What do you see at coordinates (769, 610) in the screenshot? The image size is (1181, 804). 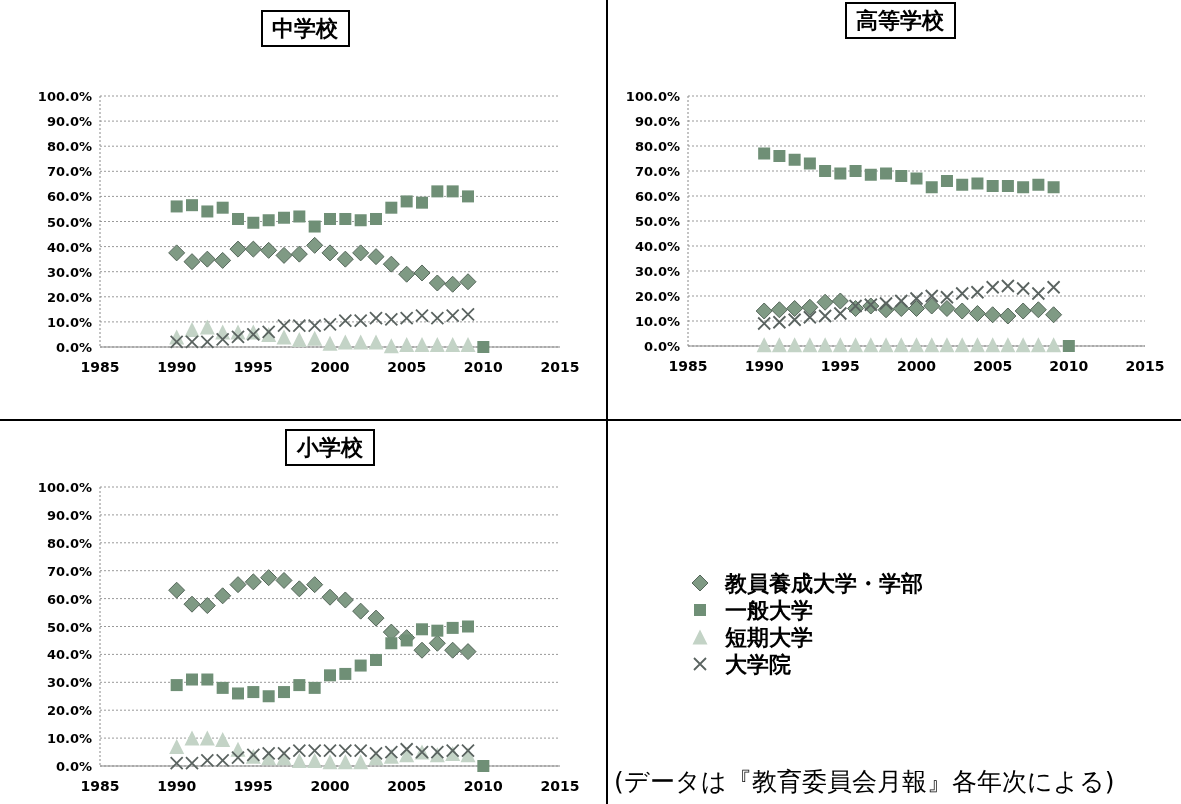 I see `legend-label: 一般大学` at bounding box center [769, 610].